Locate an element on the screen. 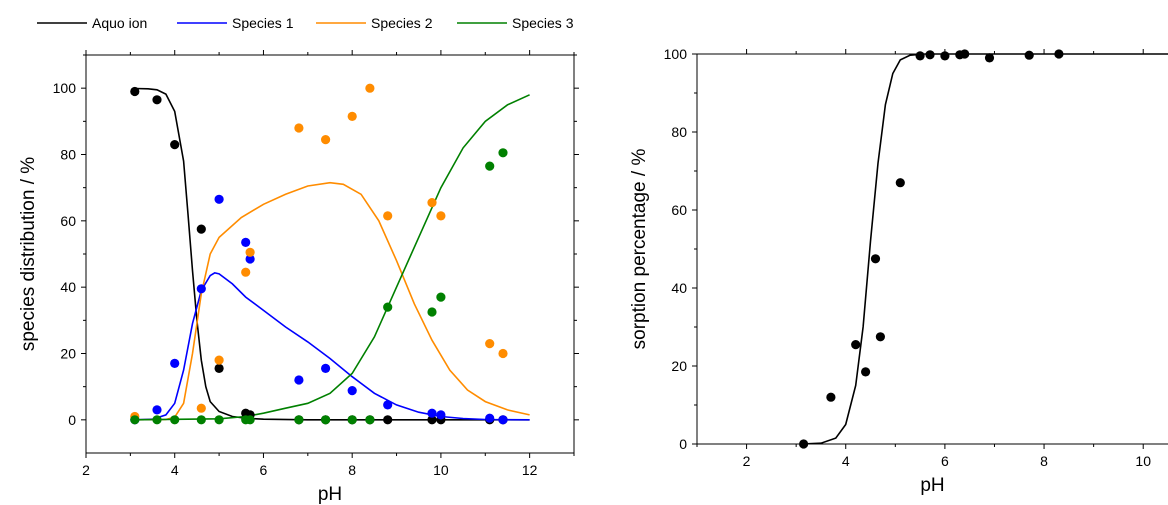 The width and height of the screenshot is (1168, 505). y-axis-label: species distribution / % is located at coordinates (28, 254).